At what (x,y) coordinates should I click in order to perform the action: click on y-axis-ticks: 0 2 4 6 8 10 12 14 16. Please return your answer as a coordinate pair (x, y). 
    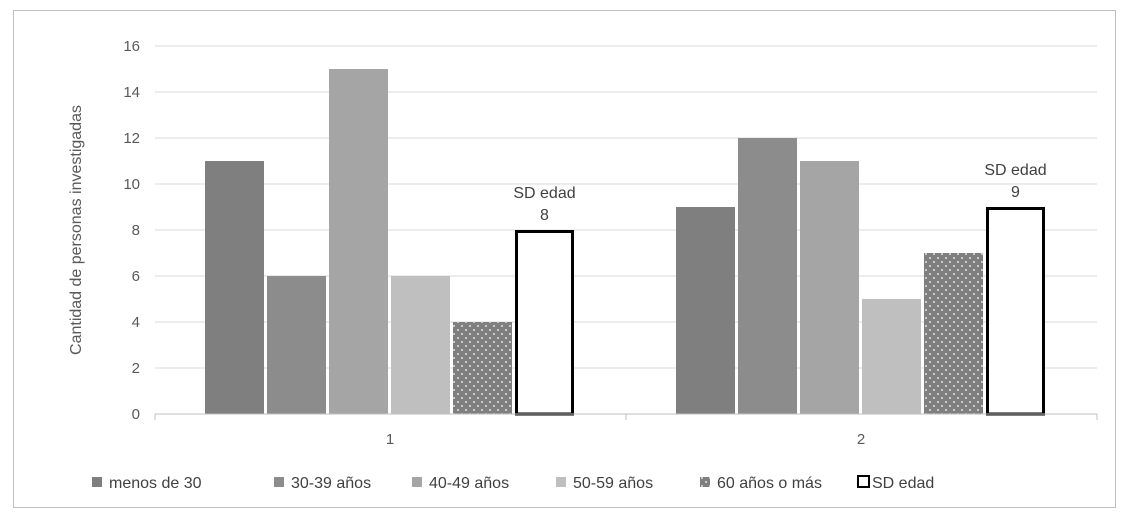
    Looking at the image, I should click on (131, 230).